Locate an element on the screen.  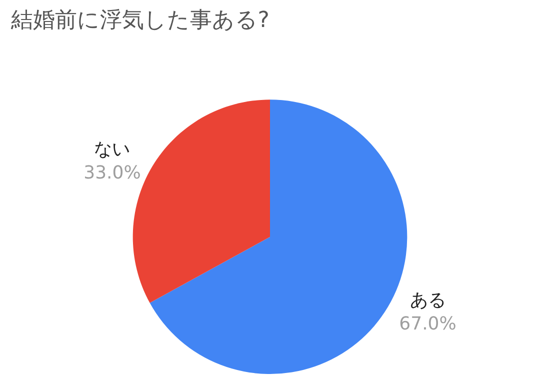
data-label: 33.0% is located at coordinates (112, 173).